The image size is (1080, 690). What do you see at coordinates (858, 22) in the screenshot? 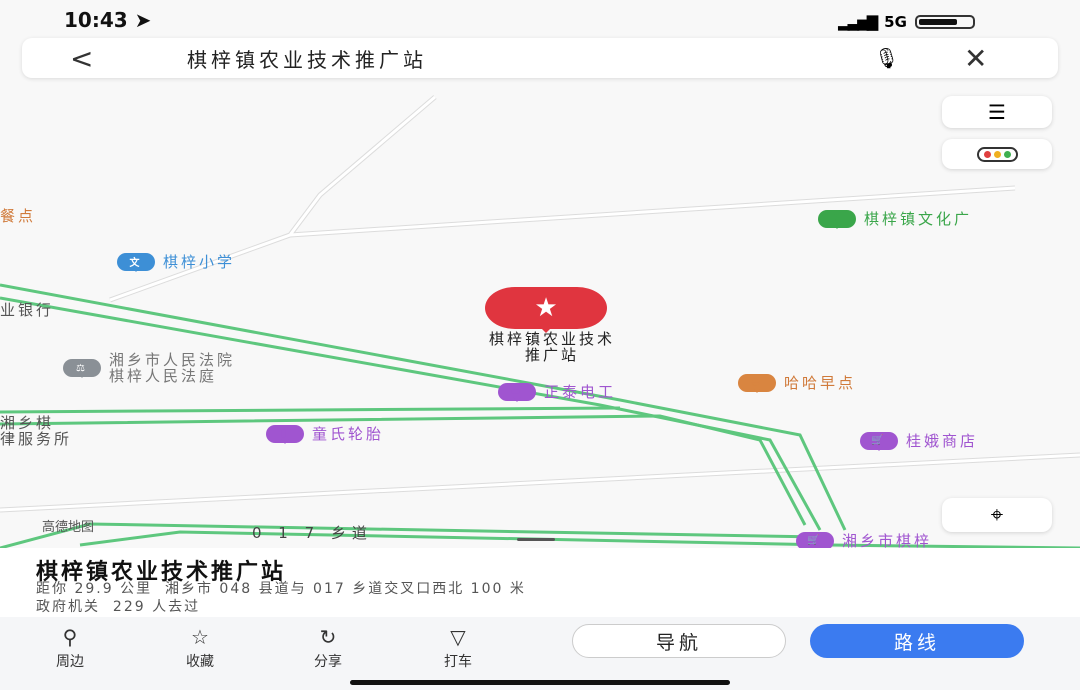
I see `signal-icon: ▂▃▅▇` at bounding box center [858, 22].